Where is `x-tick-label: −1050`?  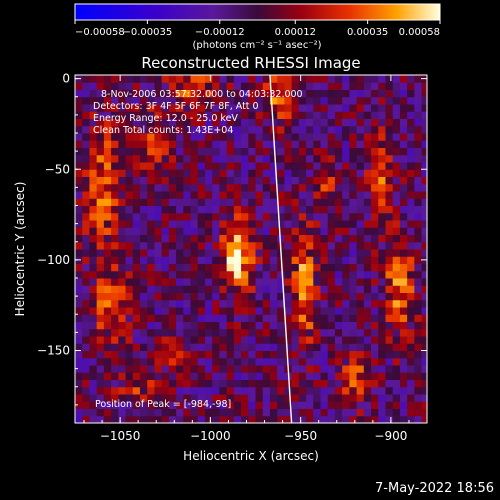 x-tick-label: −1050 is located at coordinates (120, 436).